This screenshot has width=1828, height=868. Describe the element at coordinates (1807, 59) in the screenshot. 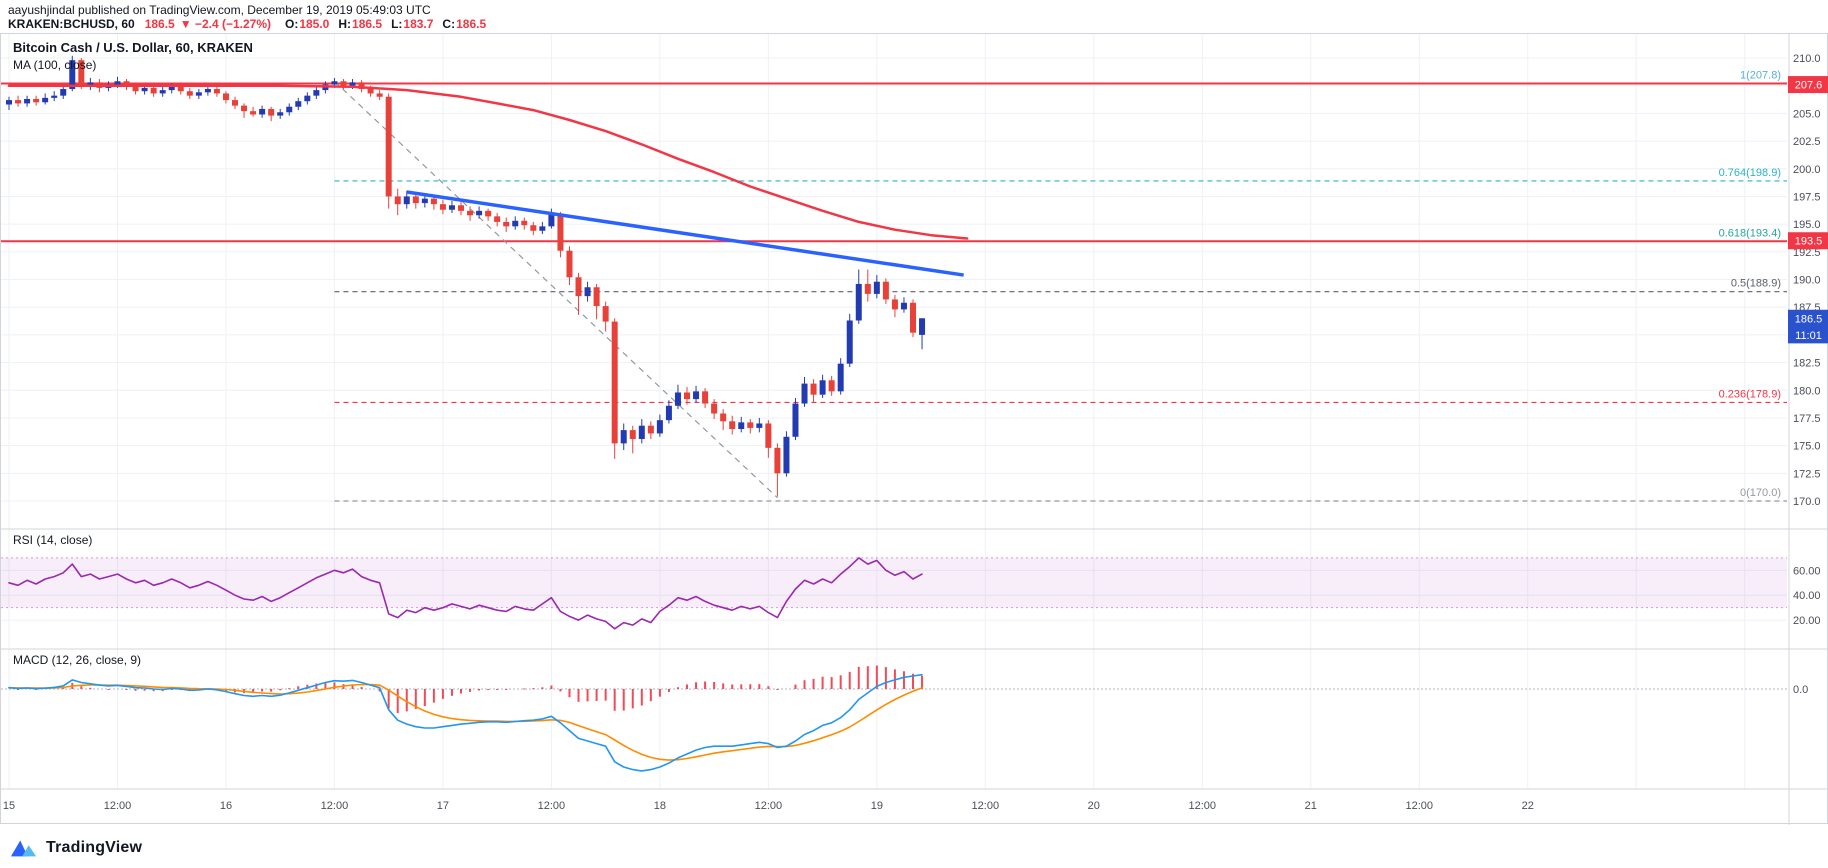

I see `svg-text: 210.0` at that location.